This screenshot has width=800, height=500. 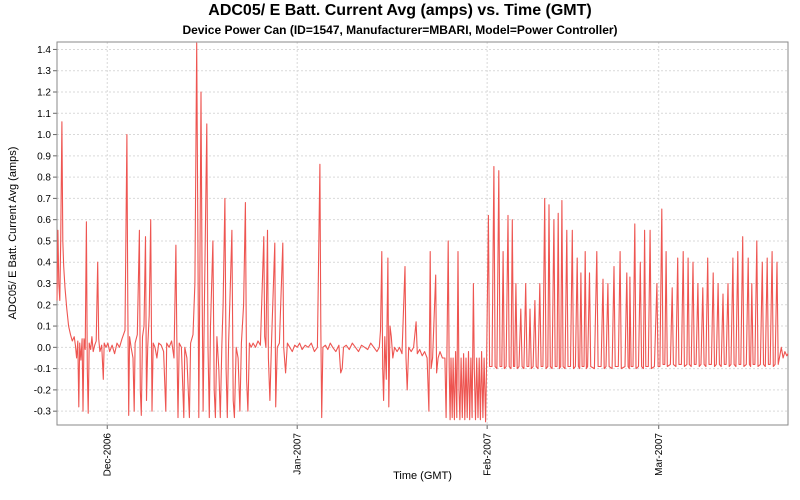 I want to click on y-tick-label: -0.2, so click(x=43, y=390).